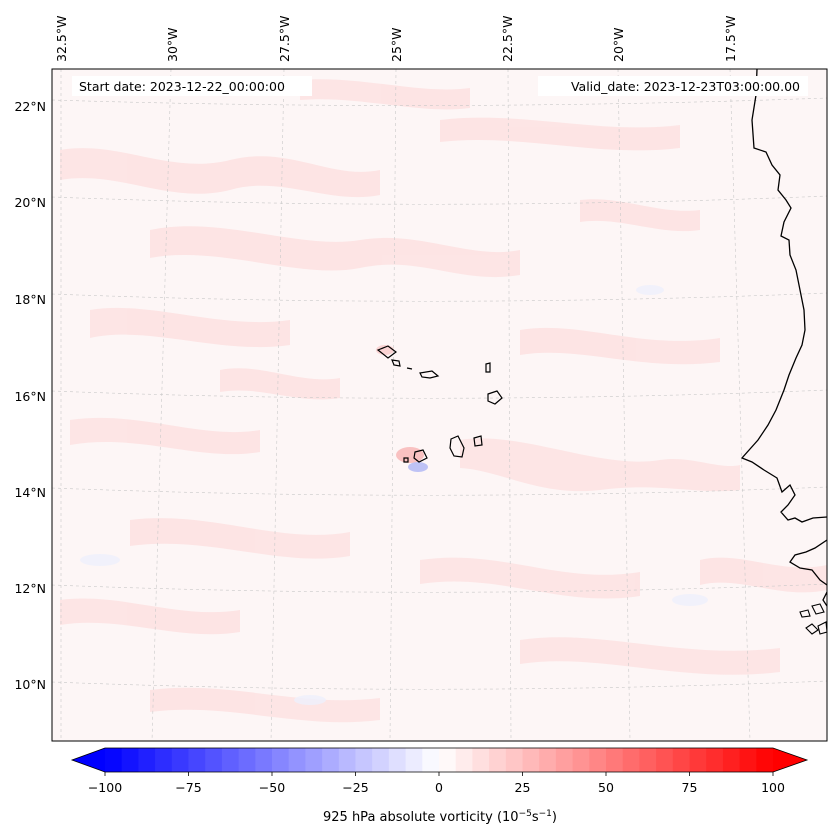 The width and height of the screenshot is (837, 839). What do you see at coordinates (523, 787) in the screenshot?
I see `colorbar-tick-label: 25` at bounding box center [523, 787].